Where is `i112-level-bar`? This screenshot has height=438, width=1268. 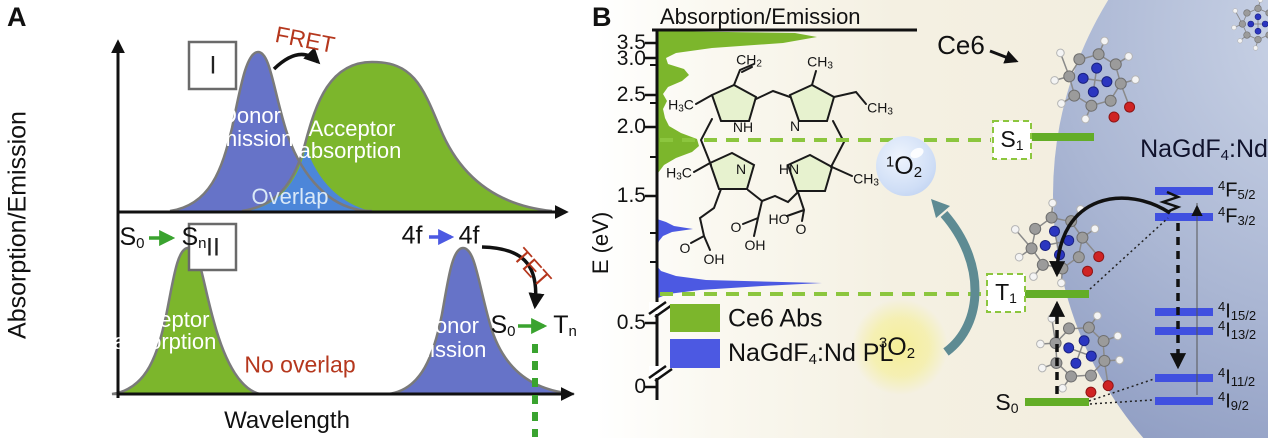 i112-level-bar is located at coordinates (1184, 378).